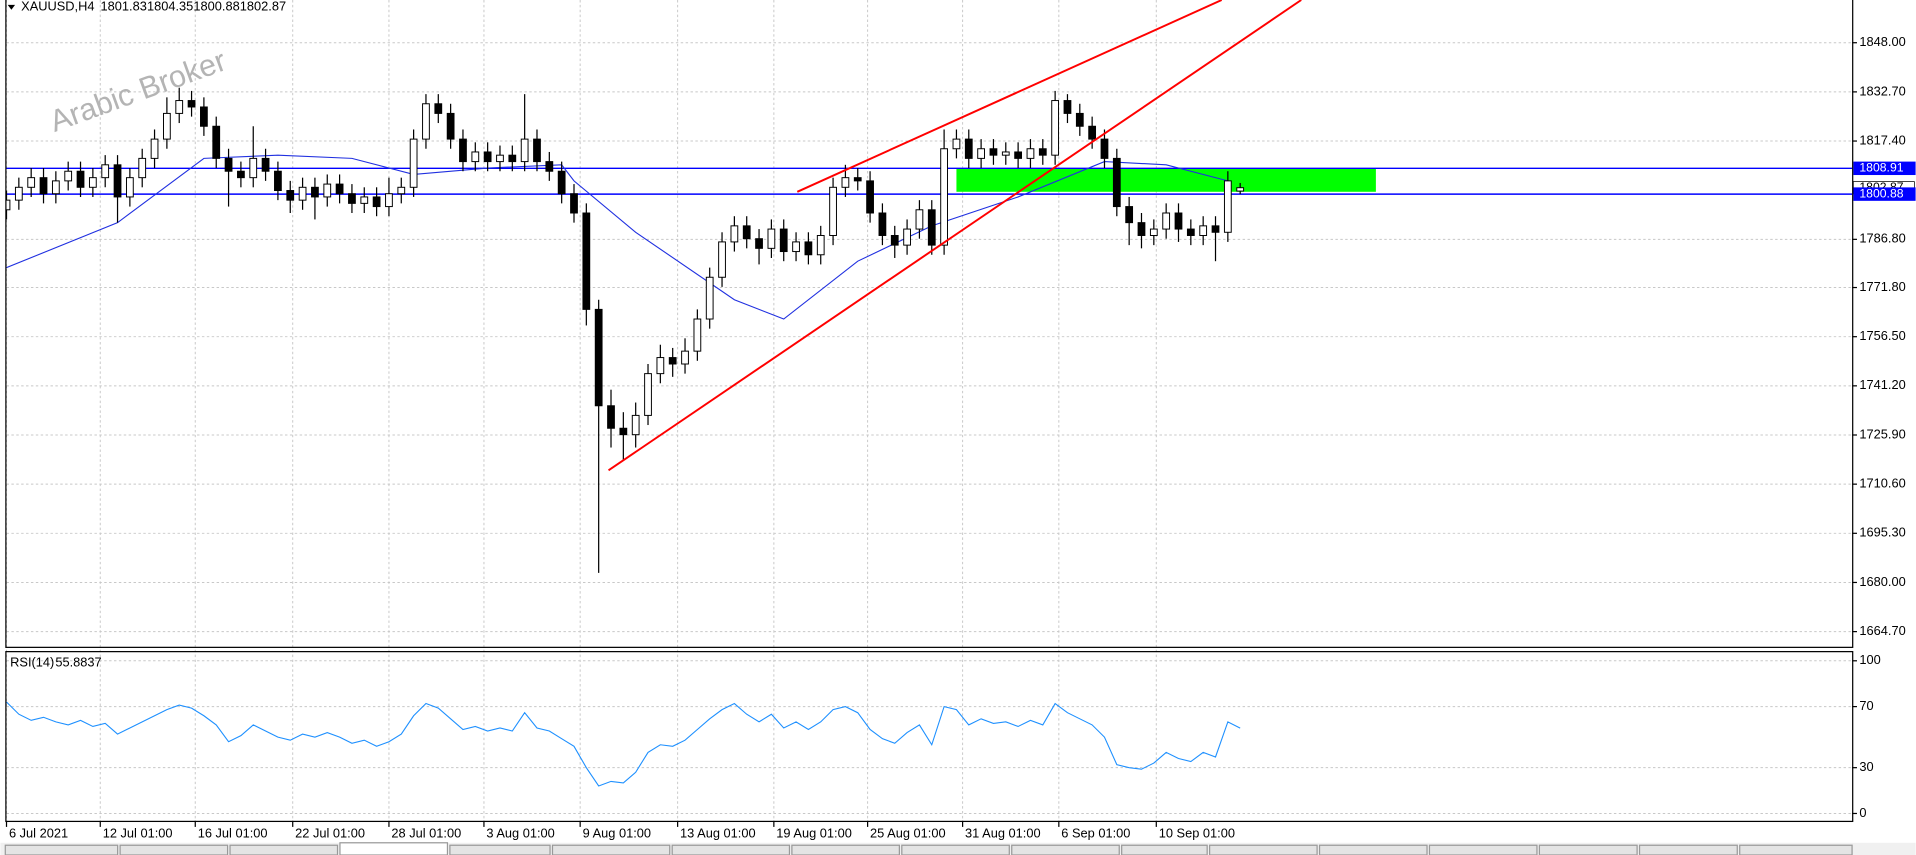 The height and width of the screenshot is (855, 1916). Describe the element at coordinates (908, 833) in the screenshot. I see `x-tick-label: 25 Aug 01:00` at that location.